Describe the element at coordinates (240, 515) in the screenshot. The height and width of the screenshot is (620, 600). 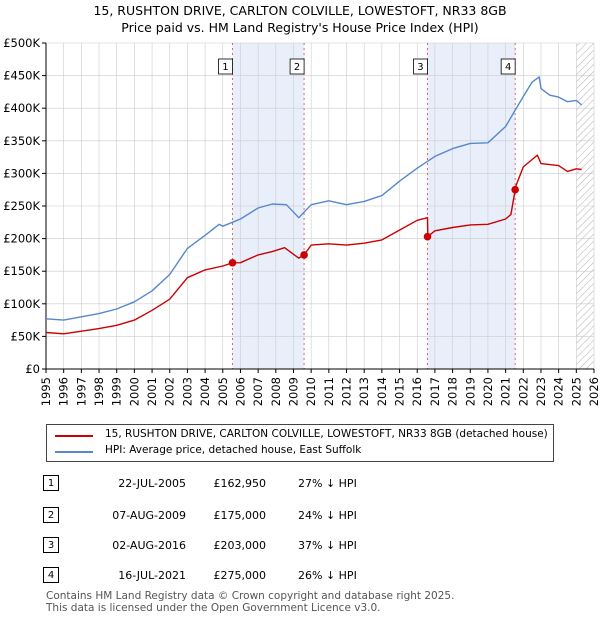
I see `sale-price: £175,000` at that location.